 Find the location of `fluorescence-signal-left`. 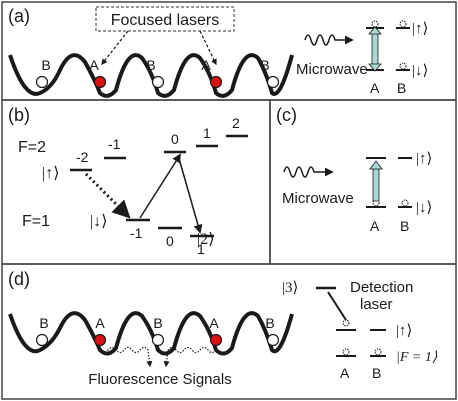

fluorescence-signal-left is located at coordinates (126, 357).